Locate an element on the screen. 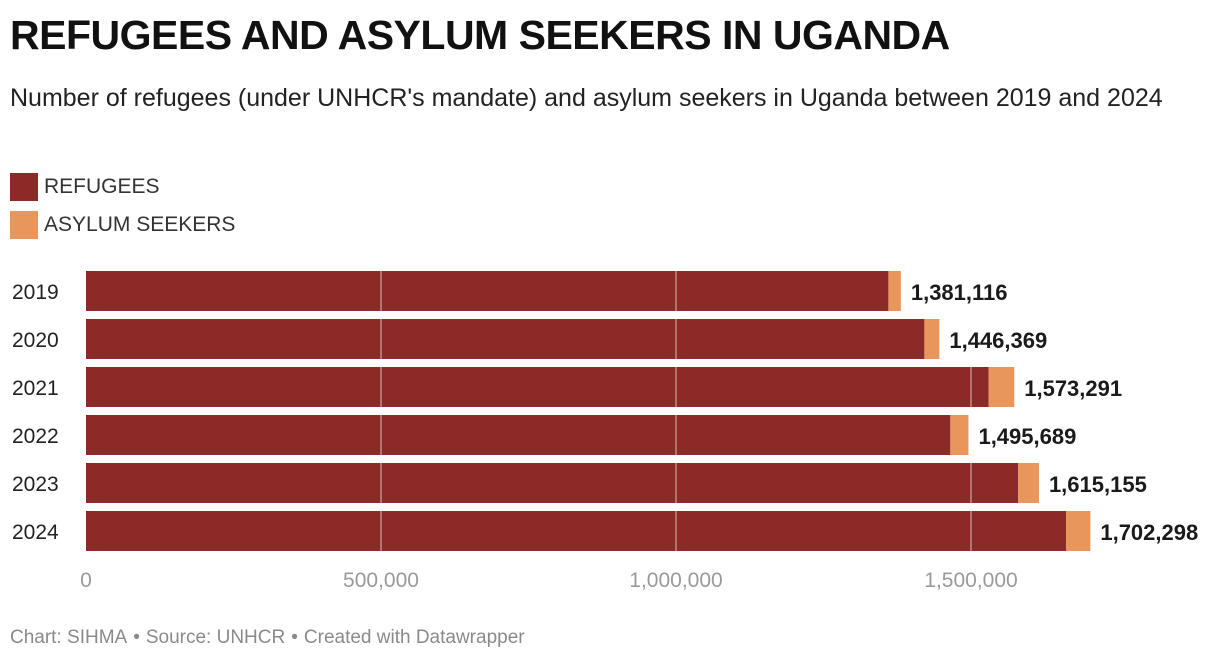 The image size is (1220, 664). legend-swatch-asylum-seekers is located at coordinates (24, 225).